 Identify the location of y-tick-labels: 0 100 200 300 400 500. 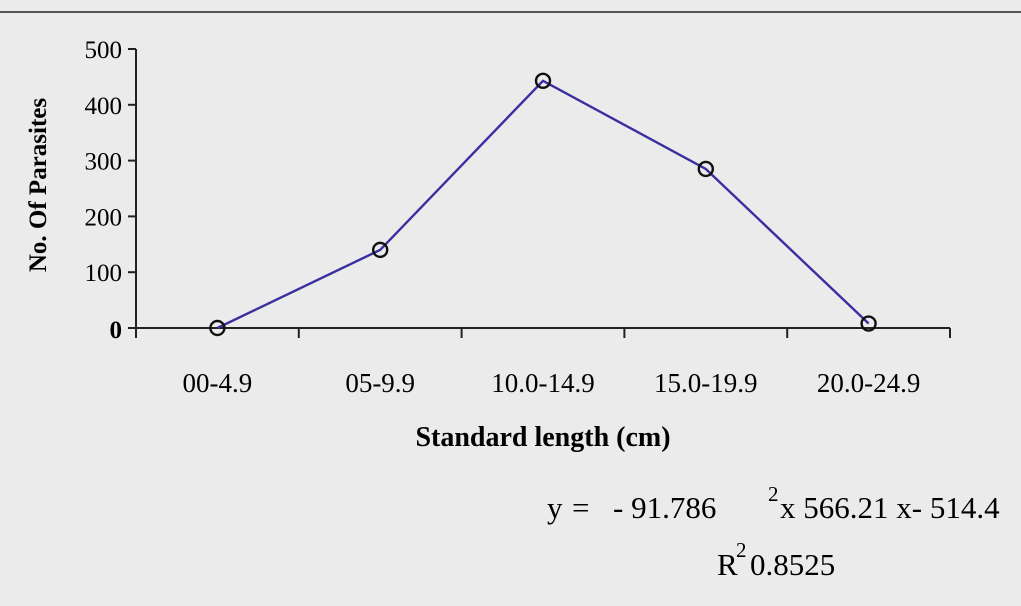
(104, 190).